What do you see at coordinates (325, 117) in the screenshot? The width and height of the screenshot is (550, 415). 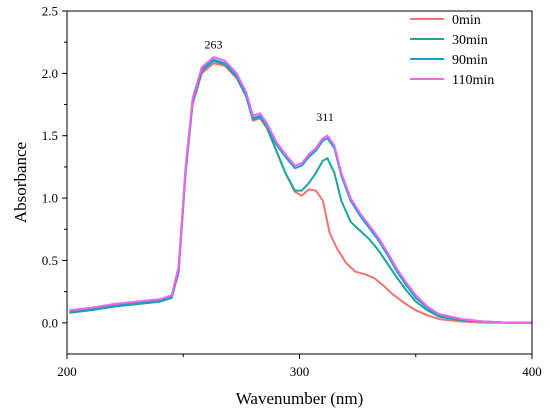 I see `peak-label: 311` at bounding box center [325, 117].